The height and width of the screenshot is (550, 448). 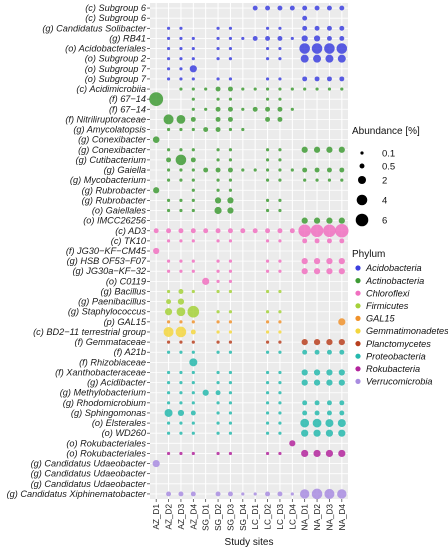 I want to click on color-legend-key-proteobacteria, so click(x=358, y=356).